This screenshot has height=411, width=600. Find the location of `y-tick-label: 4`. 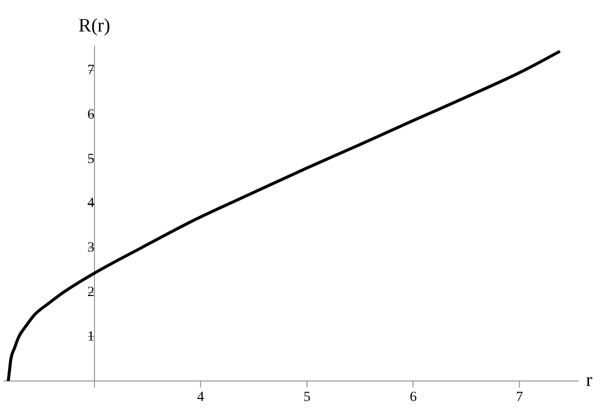

y-tick-label: 4 is located at coordinates (90, 204).